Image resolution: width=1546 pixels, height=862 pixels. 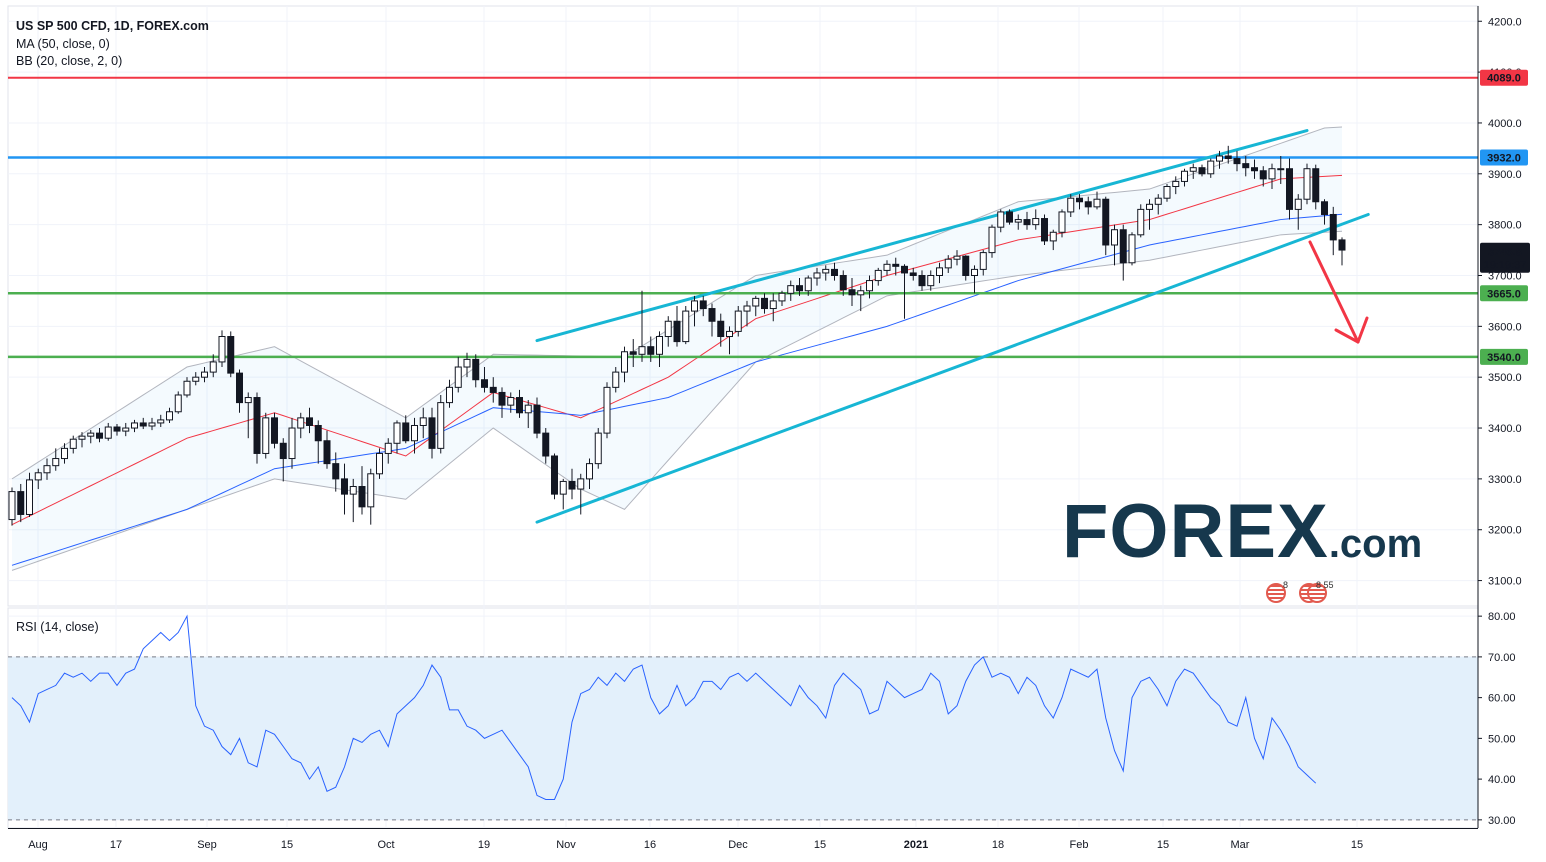 What do you see at coordinates (1338, 292) in the screenshot?
I see `down-arrow` at bounding box center [1338, 292].